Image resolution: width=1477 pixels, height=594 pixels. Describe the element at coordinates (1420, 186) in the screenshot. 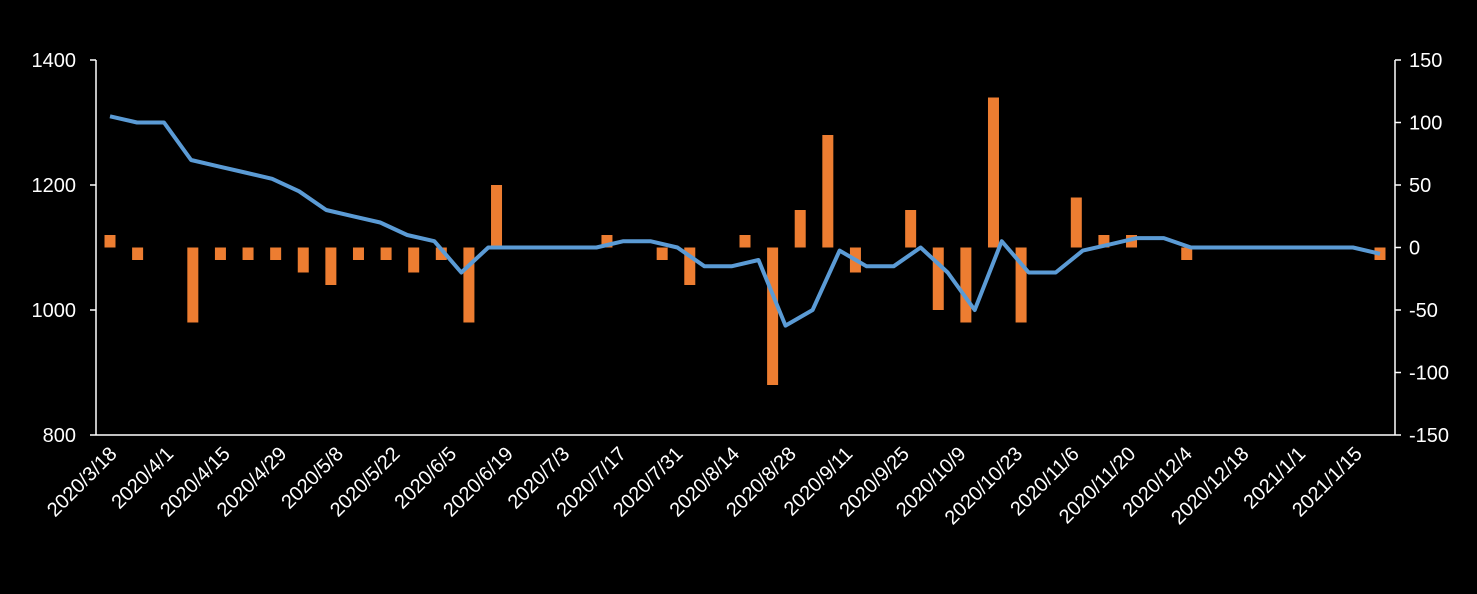

I see `right-tick-label: 50` at that location.